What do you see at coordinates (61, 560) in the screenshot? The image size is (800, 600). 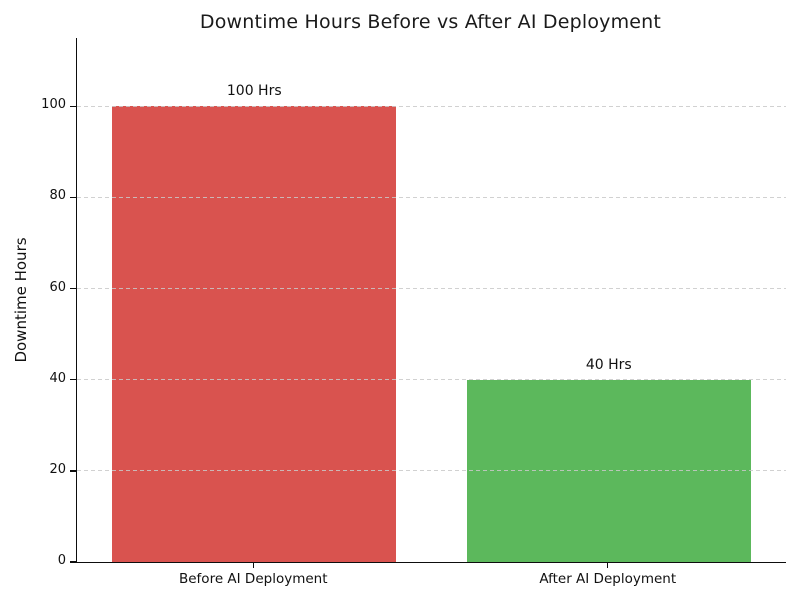 I see `y-tick-label: 0` at bounding box center [61, 560].